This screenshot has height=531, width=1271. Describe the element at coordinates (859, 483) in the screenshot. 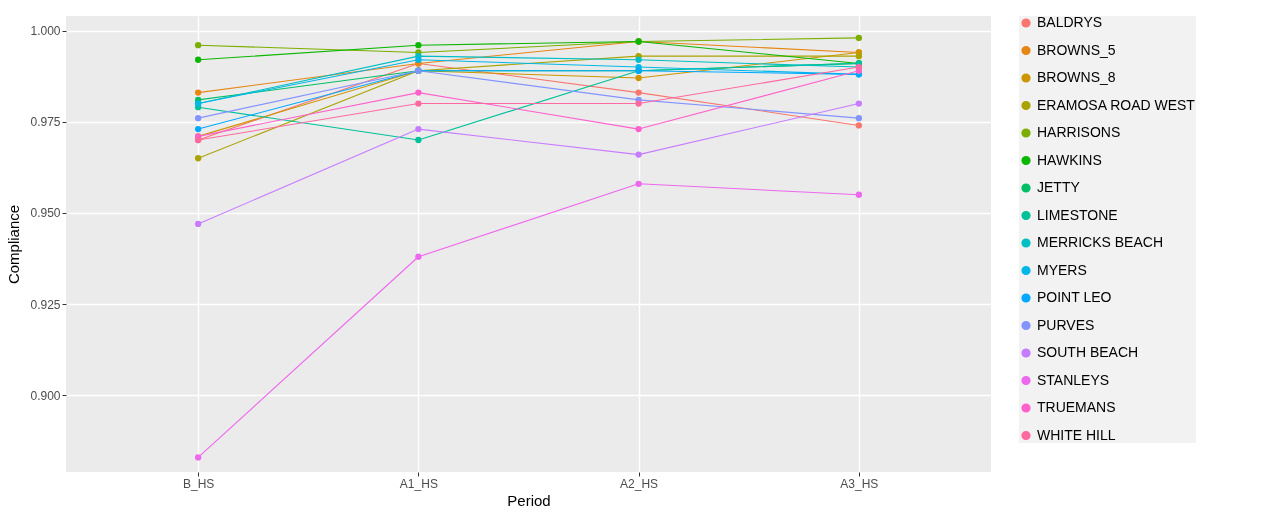

I see `x-tick-label: A3_HS` at that location.